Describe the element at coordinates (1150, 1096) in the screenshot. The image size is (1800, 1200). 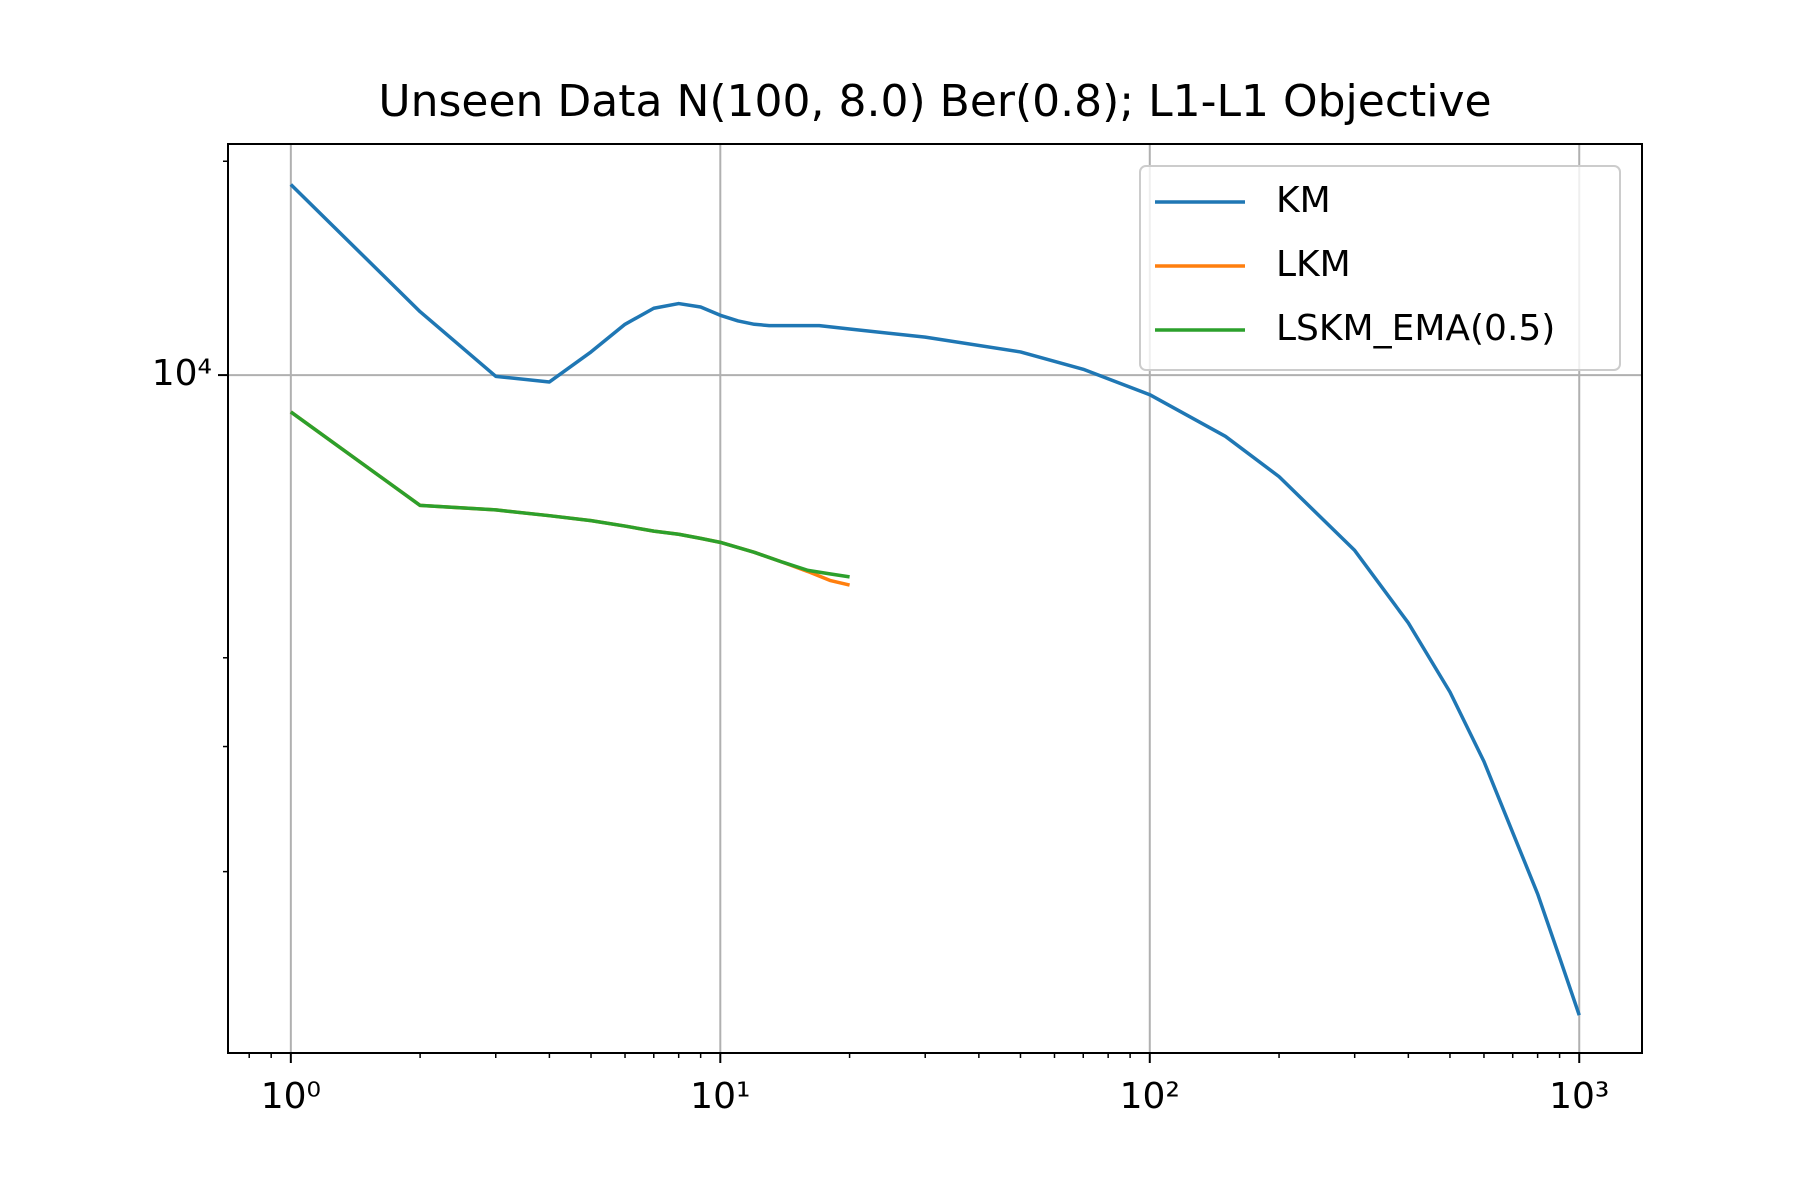
I see `x-tick-label: 10²` at that location.